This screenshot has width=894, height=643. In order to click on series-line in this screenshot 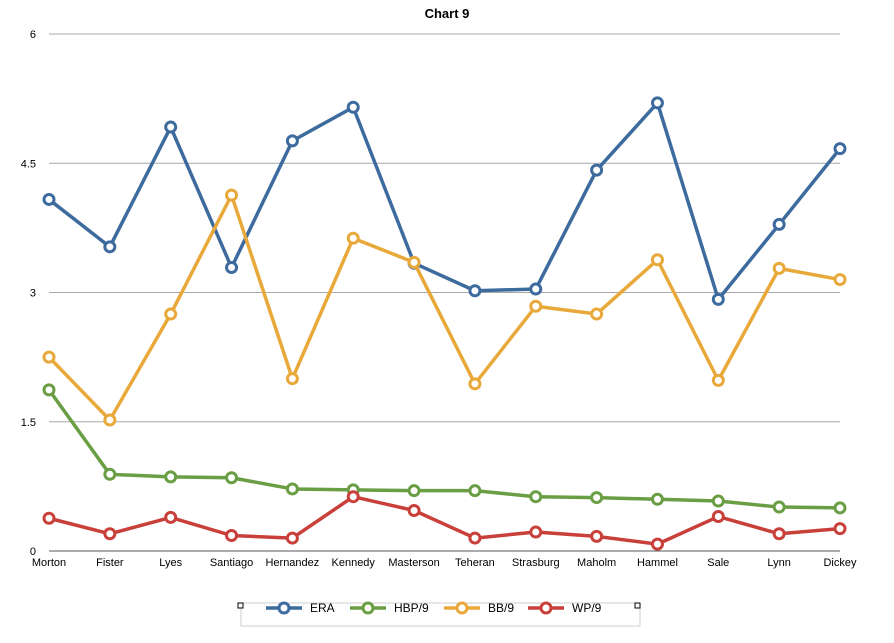, I will do `click(444, 520)`.